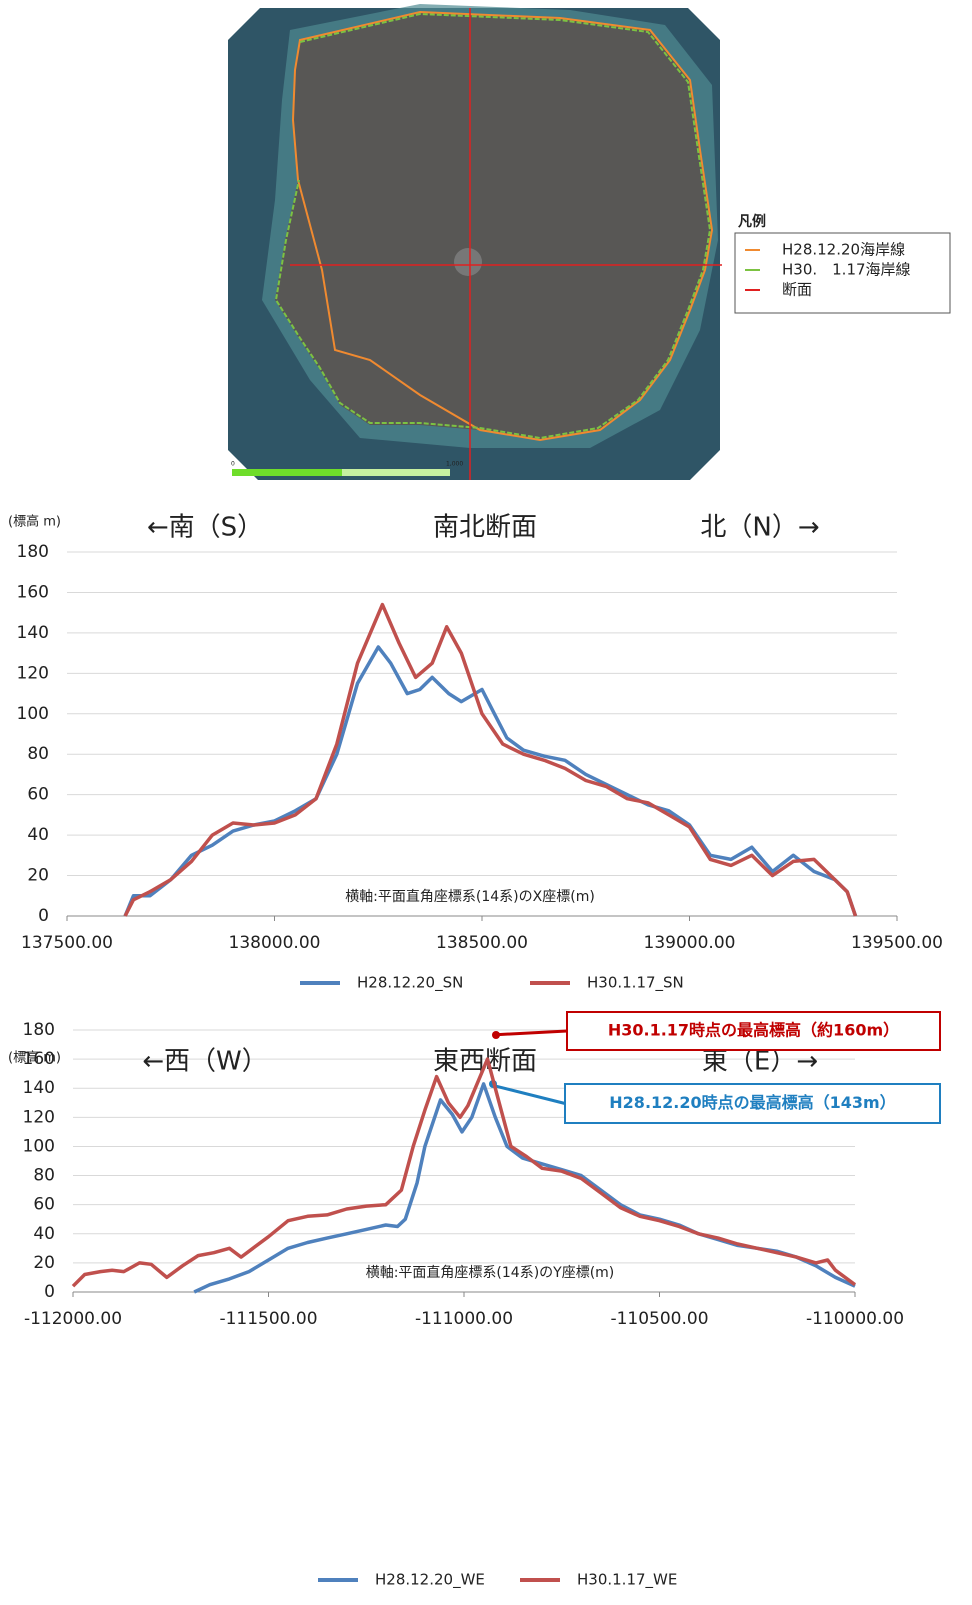  What do you see at coordinates (797, 290) in the screenshot?
I see `legend-label: 断面` at bounding box center [797, 290].